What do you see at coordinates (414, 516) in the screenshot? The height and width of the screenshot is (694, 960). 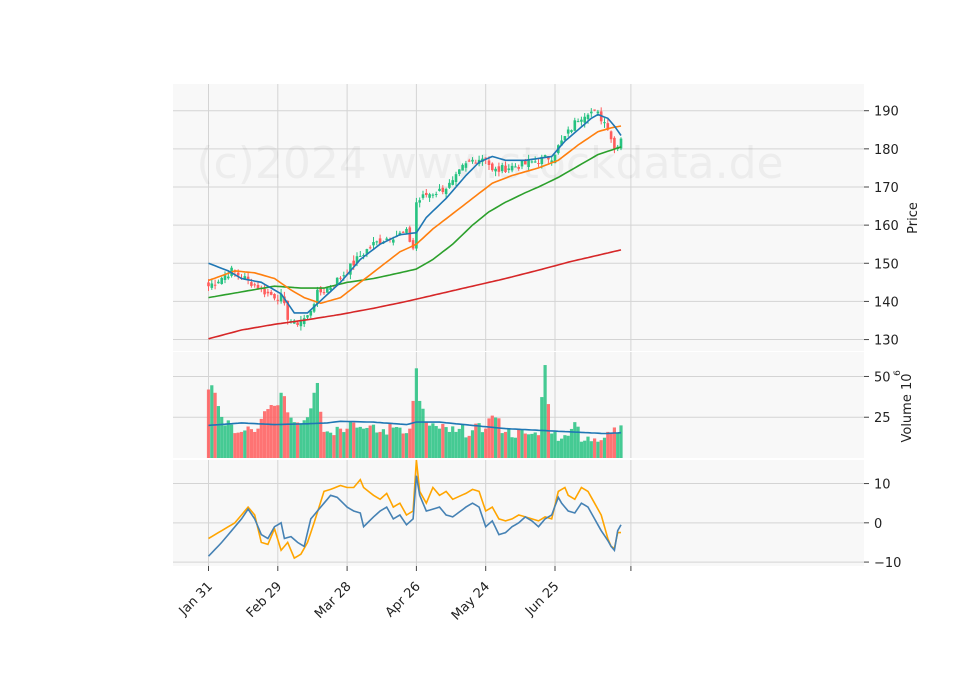 I see `macd-line` at bounding box center [414, 516].